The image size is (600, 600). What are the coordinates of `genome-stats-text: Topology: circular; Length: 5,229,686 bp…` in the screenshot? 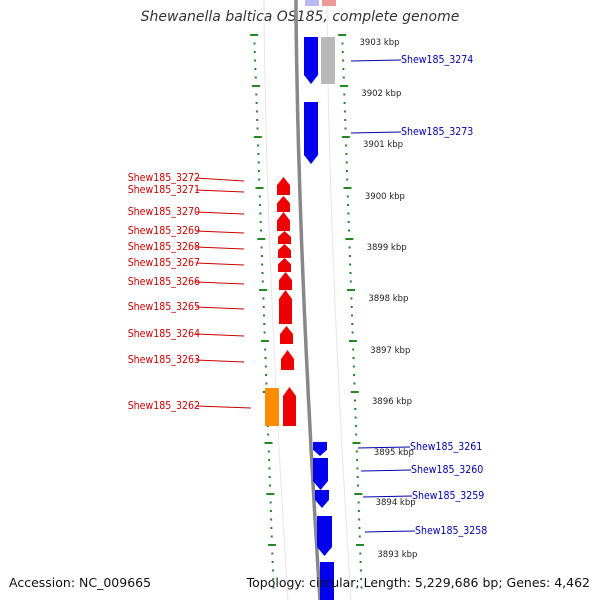 It's located at (418, 582).